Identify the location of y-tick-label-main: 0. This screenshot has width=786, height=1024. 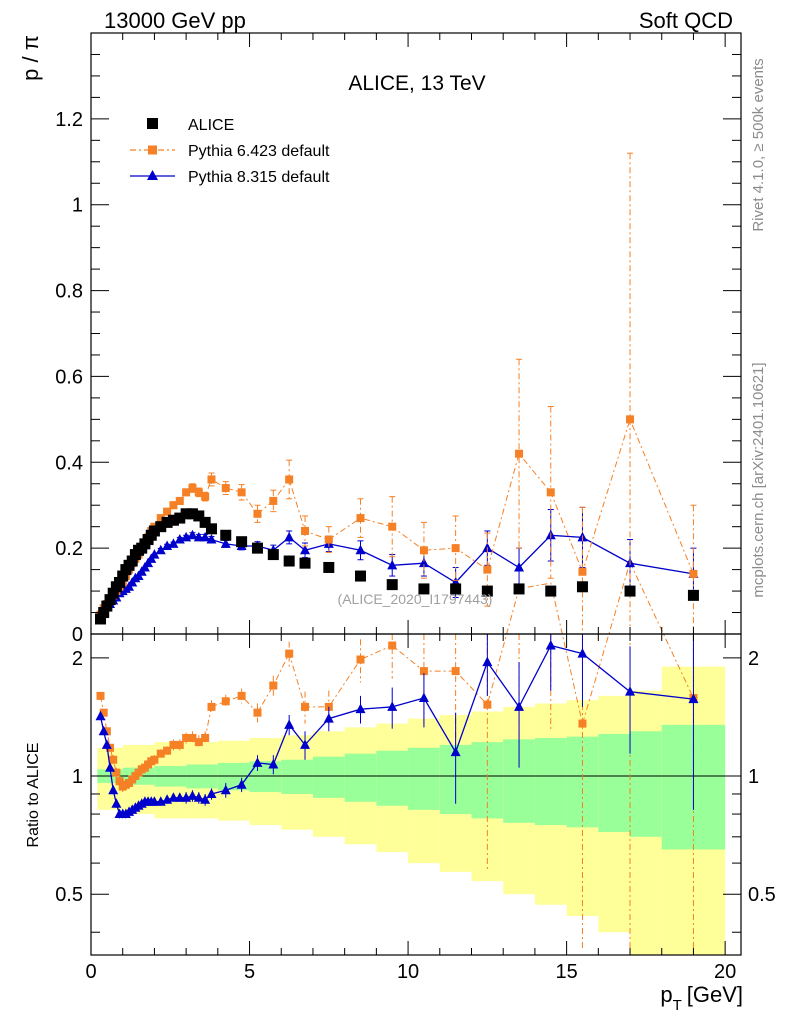
(77, 635).